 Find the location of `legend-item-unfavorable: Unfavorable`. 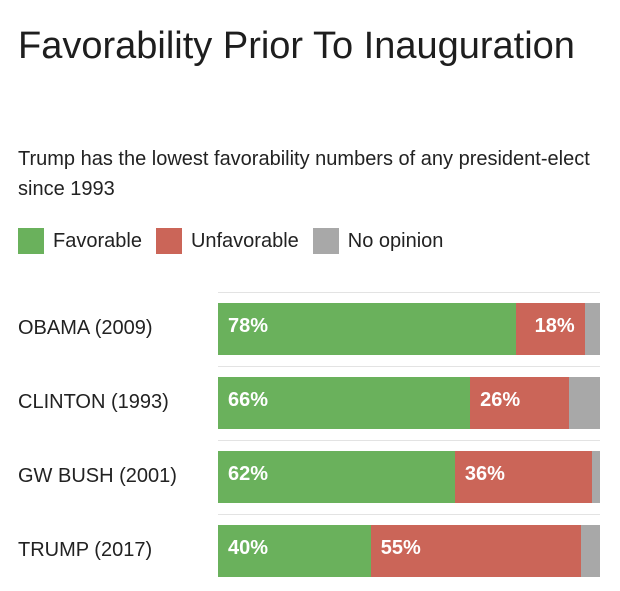

legend-item-unfavorable: Unfavorable is located at coordinates (227, 241).